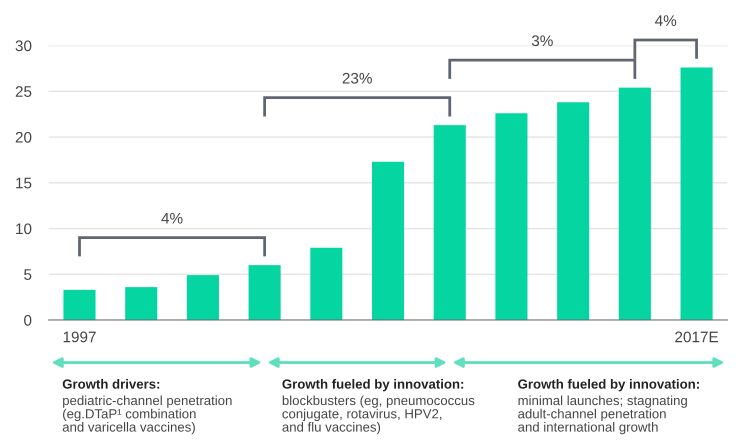 This screenshot has height=448, width=737. What do you see at coordinates (28, 274) in the screenshot?
I see `y-tick-label: 5` at bounding box center [28, 274].